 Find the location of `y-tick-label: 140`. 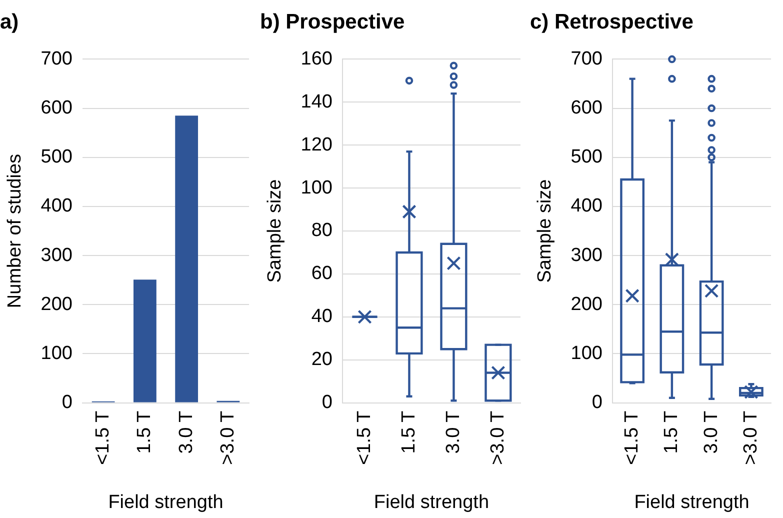

y-tick-label: 140 is located at coordinates (316, 101).